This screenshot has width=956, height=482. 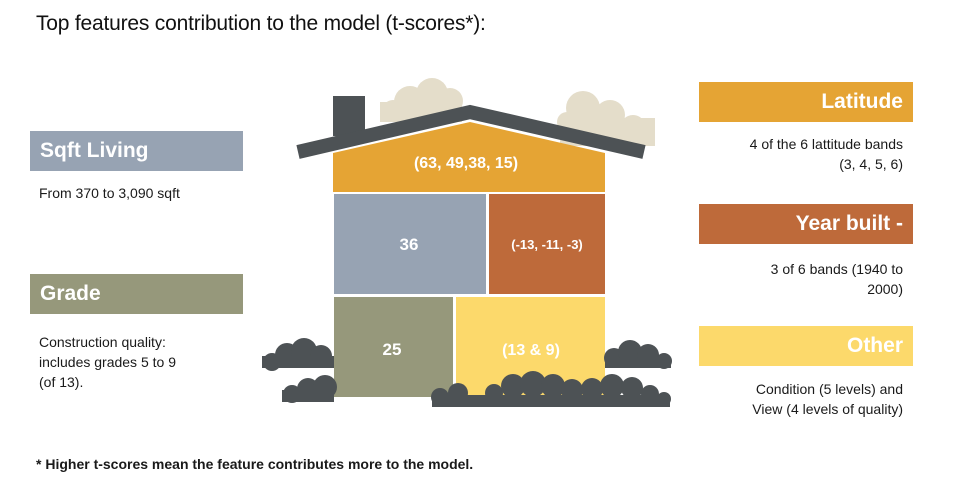 What do you see at coordinates (806, 102) in the screenshot?
I see `label-latitude: Latitude` at bounding box center [806, 102].